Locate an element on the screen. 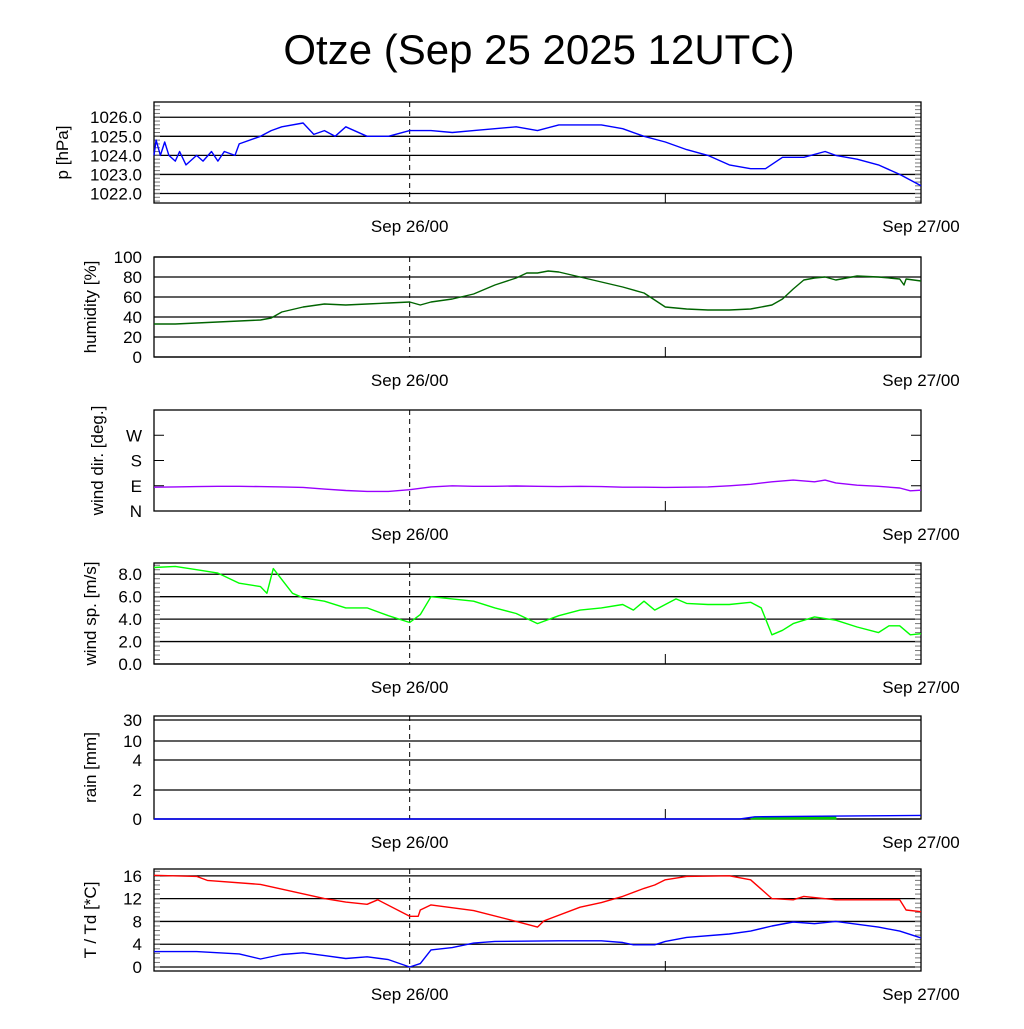 This screenshot has width=1024, height=1029. y-tick-label: 1023.0 is located at coordinates (116, 174).